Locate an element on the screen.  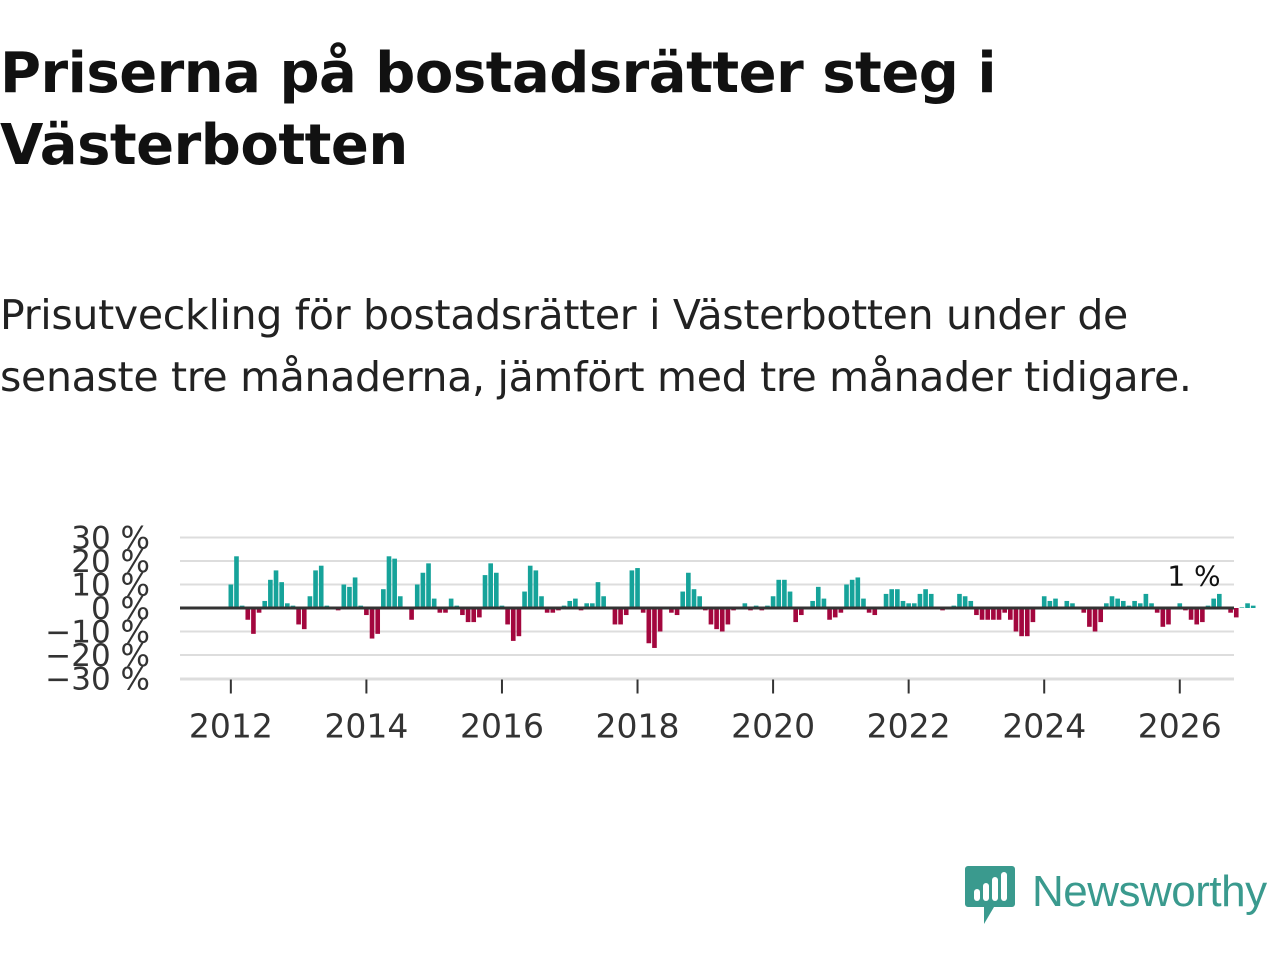
newsworthy-chart-icon is located at coordinates (990, 895).